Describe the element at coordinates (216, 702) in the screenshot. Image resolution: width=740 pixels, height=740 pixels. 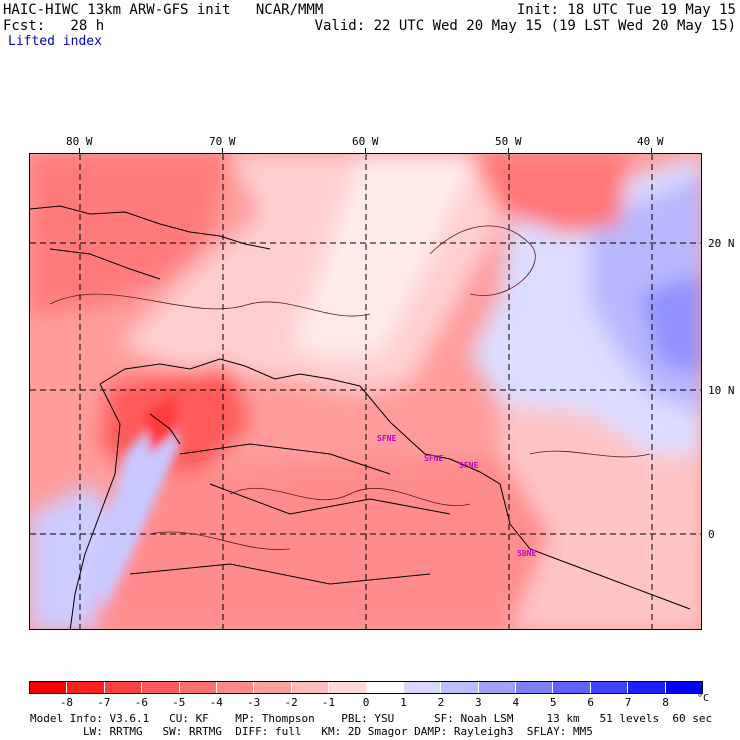
I see `colorbar-tick-label: -4` at that location.